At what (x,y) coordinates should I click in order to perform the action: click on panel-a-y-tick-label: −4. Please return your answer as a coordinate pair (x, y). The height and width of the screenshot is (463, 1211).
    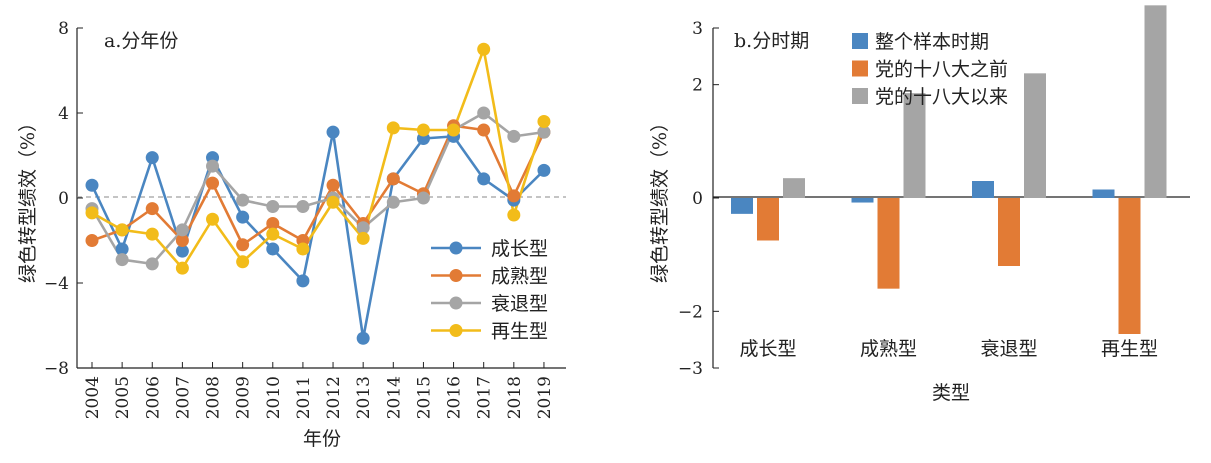
    Looking at the image, I should click on (56, 284).